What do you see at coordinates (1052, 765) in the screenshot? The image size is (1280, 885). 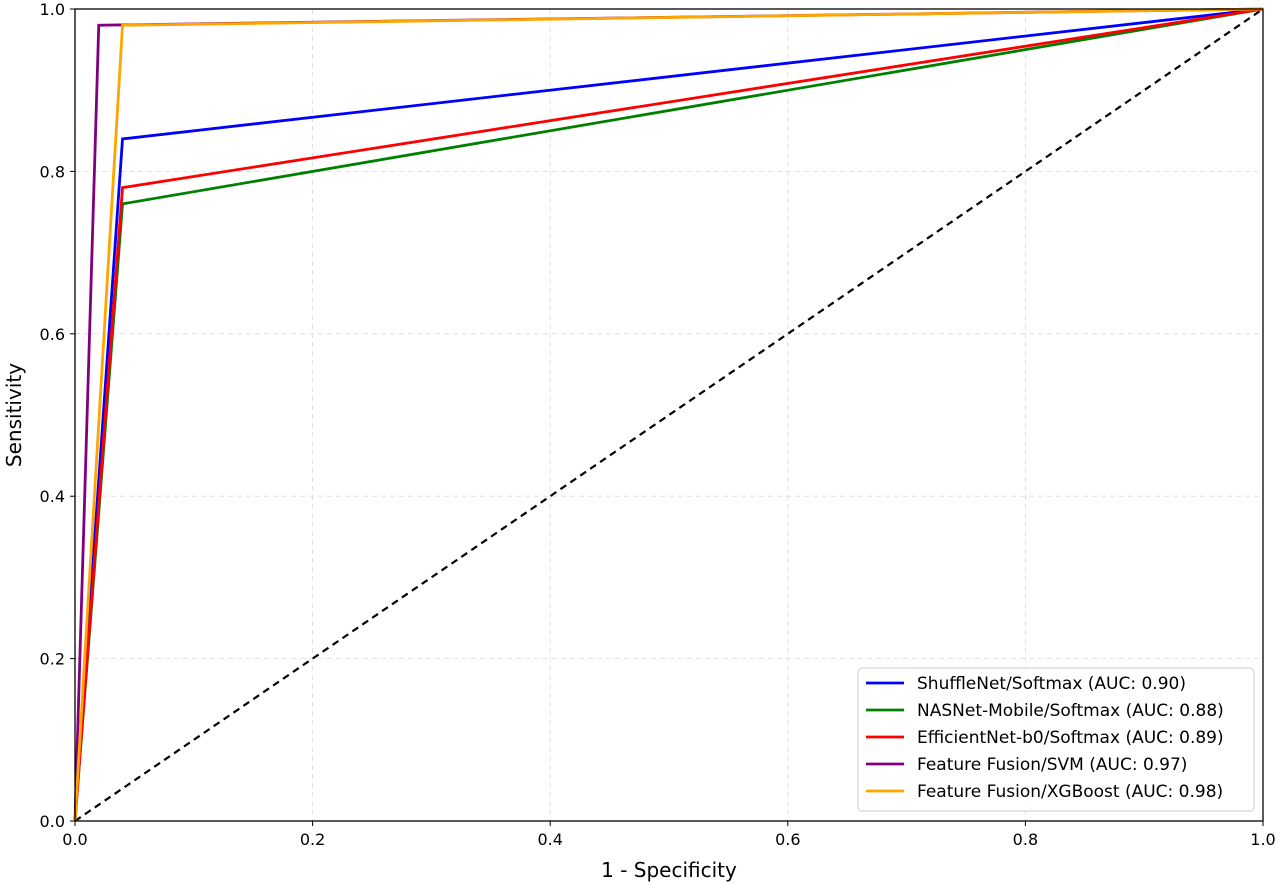 I see `legend-label: Feature Fusion/SVM (AUC: 0.97)` at bounding box center [1052, 765].